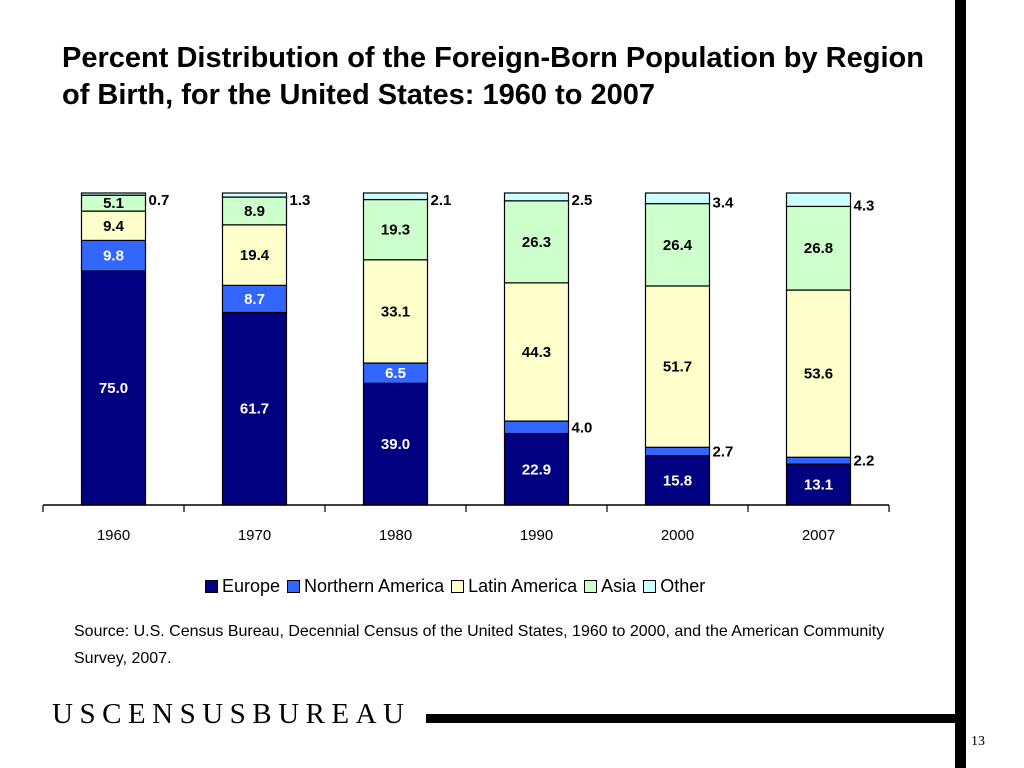  Describe the element at coordinates (696, 718) in the screenshot. I see `footer-rule` at that location.